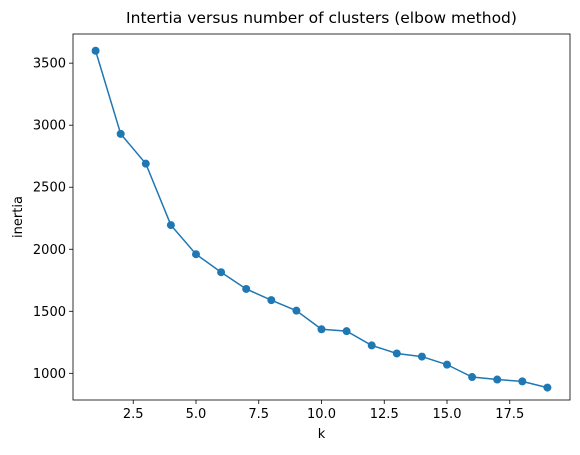  What do you see at coordinates (49, 126) in the screenshot?
I see `y-tick-label: 3000` at bounding box center [49, 126].